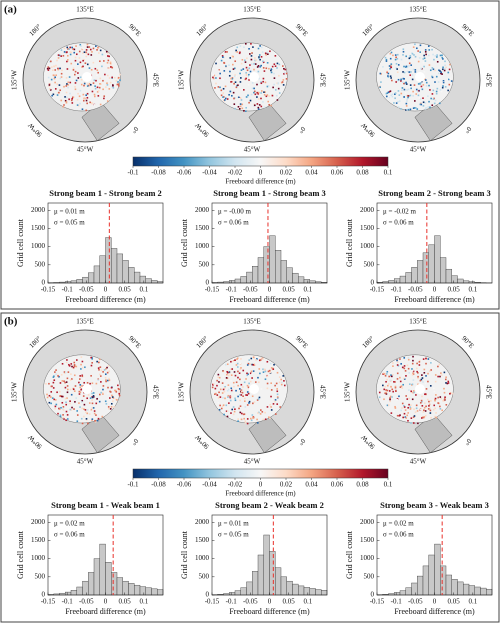 This screenshot has width=500, height=624. What do you see at coordinates (208, 283) in the screenshot?
I see `y-tick-label: 0` at bounding box center [208, 283].